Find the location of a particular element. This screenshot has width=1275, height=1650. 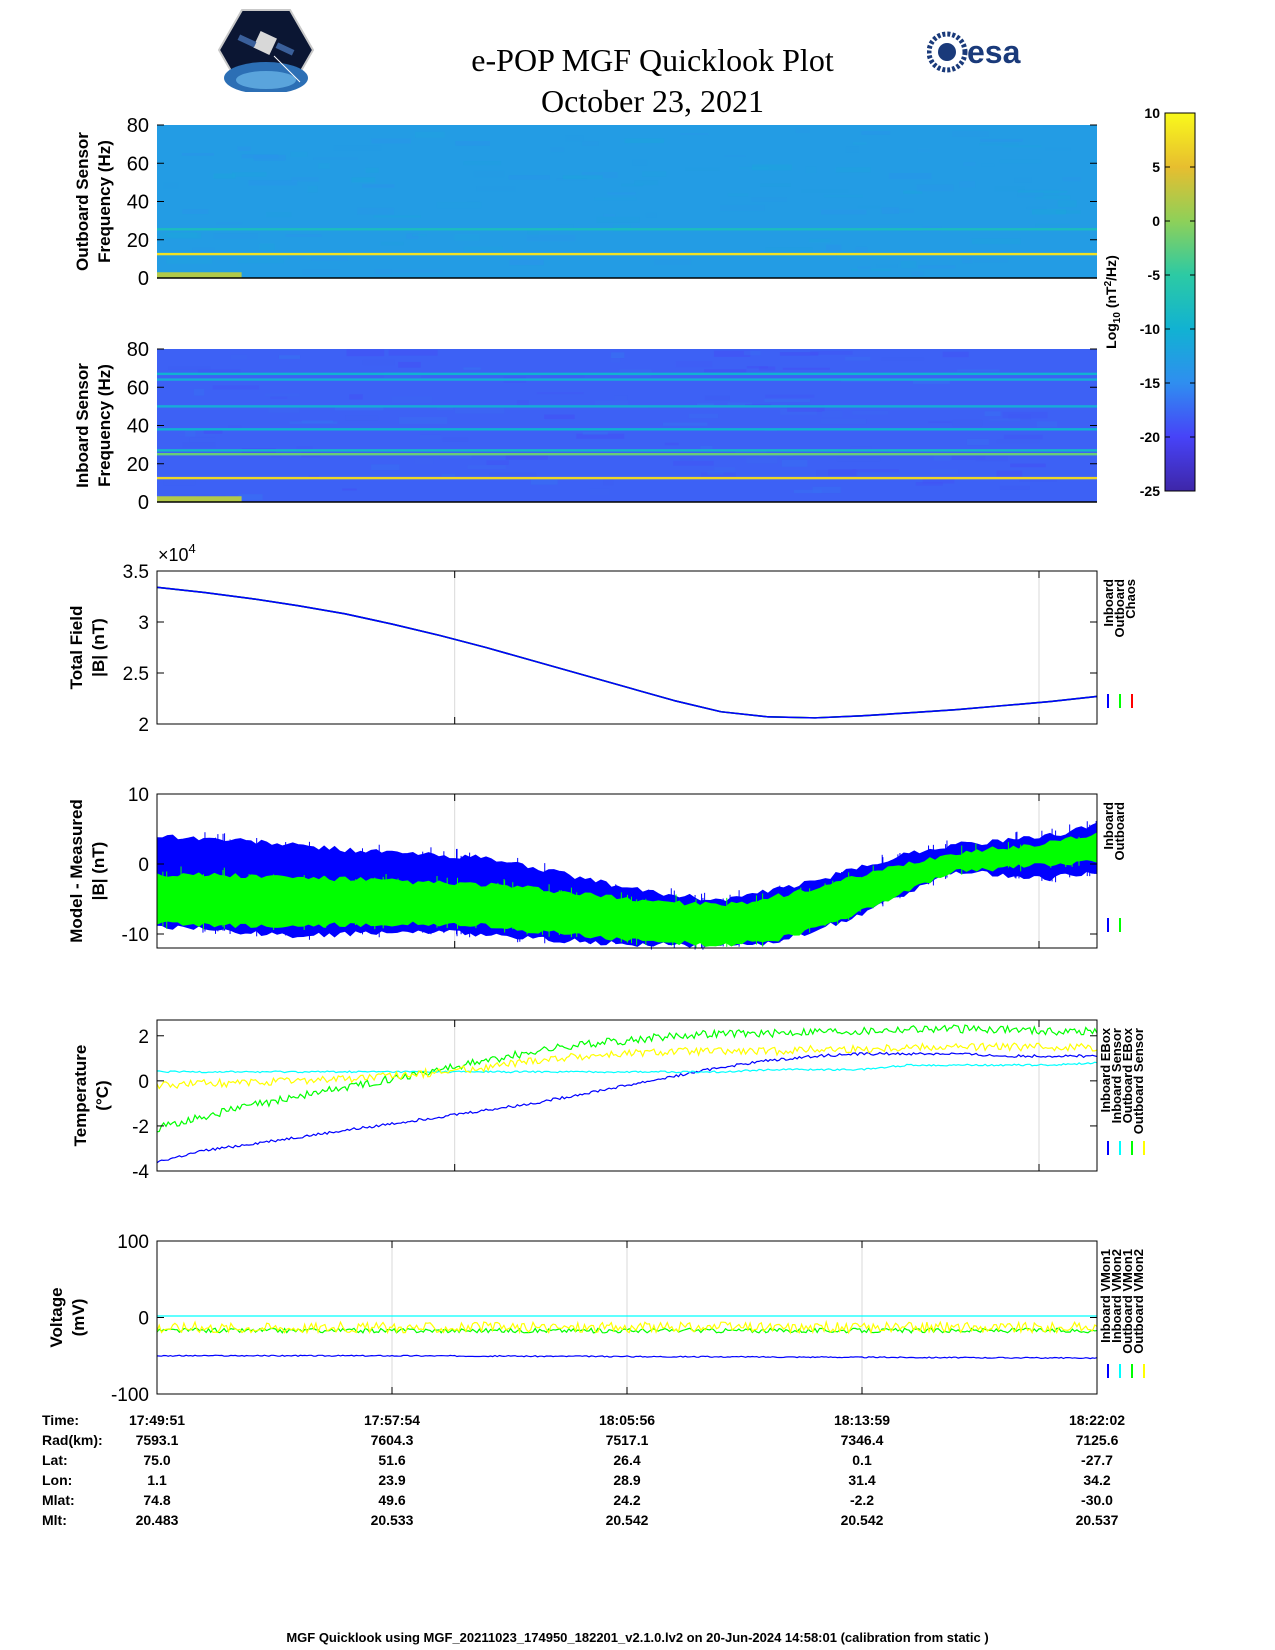

page-title: e-POP MGF Quicklook Plot is located at coordinates (652, 60).